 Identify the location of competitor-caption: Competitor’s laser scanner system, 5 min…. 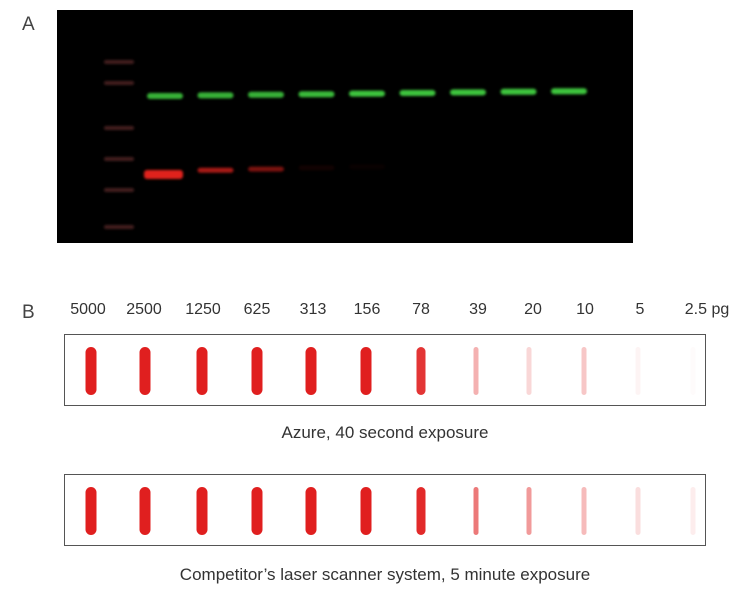
(385, 574).